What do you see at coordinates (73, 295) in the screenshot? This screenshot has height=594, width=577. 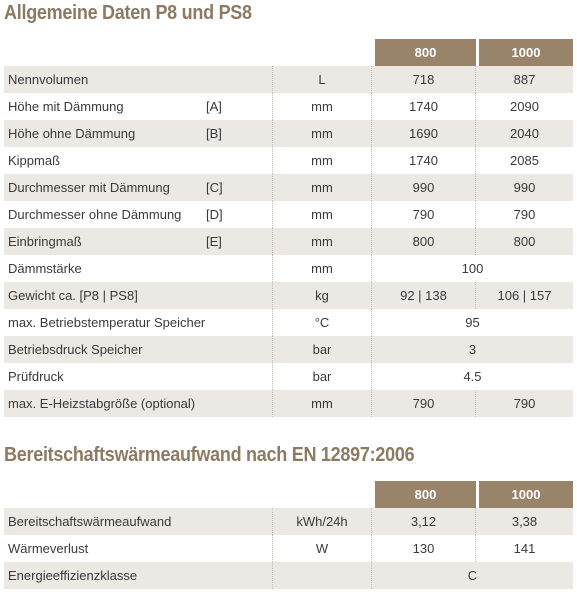 I see `row-label: Gewicht ca. [P8 | PS8]` at bounding box center [73, 295].